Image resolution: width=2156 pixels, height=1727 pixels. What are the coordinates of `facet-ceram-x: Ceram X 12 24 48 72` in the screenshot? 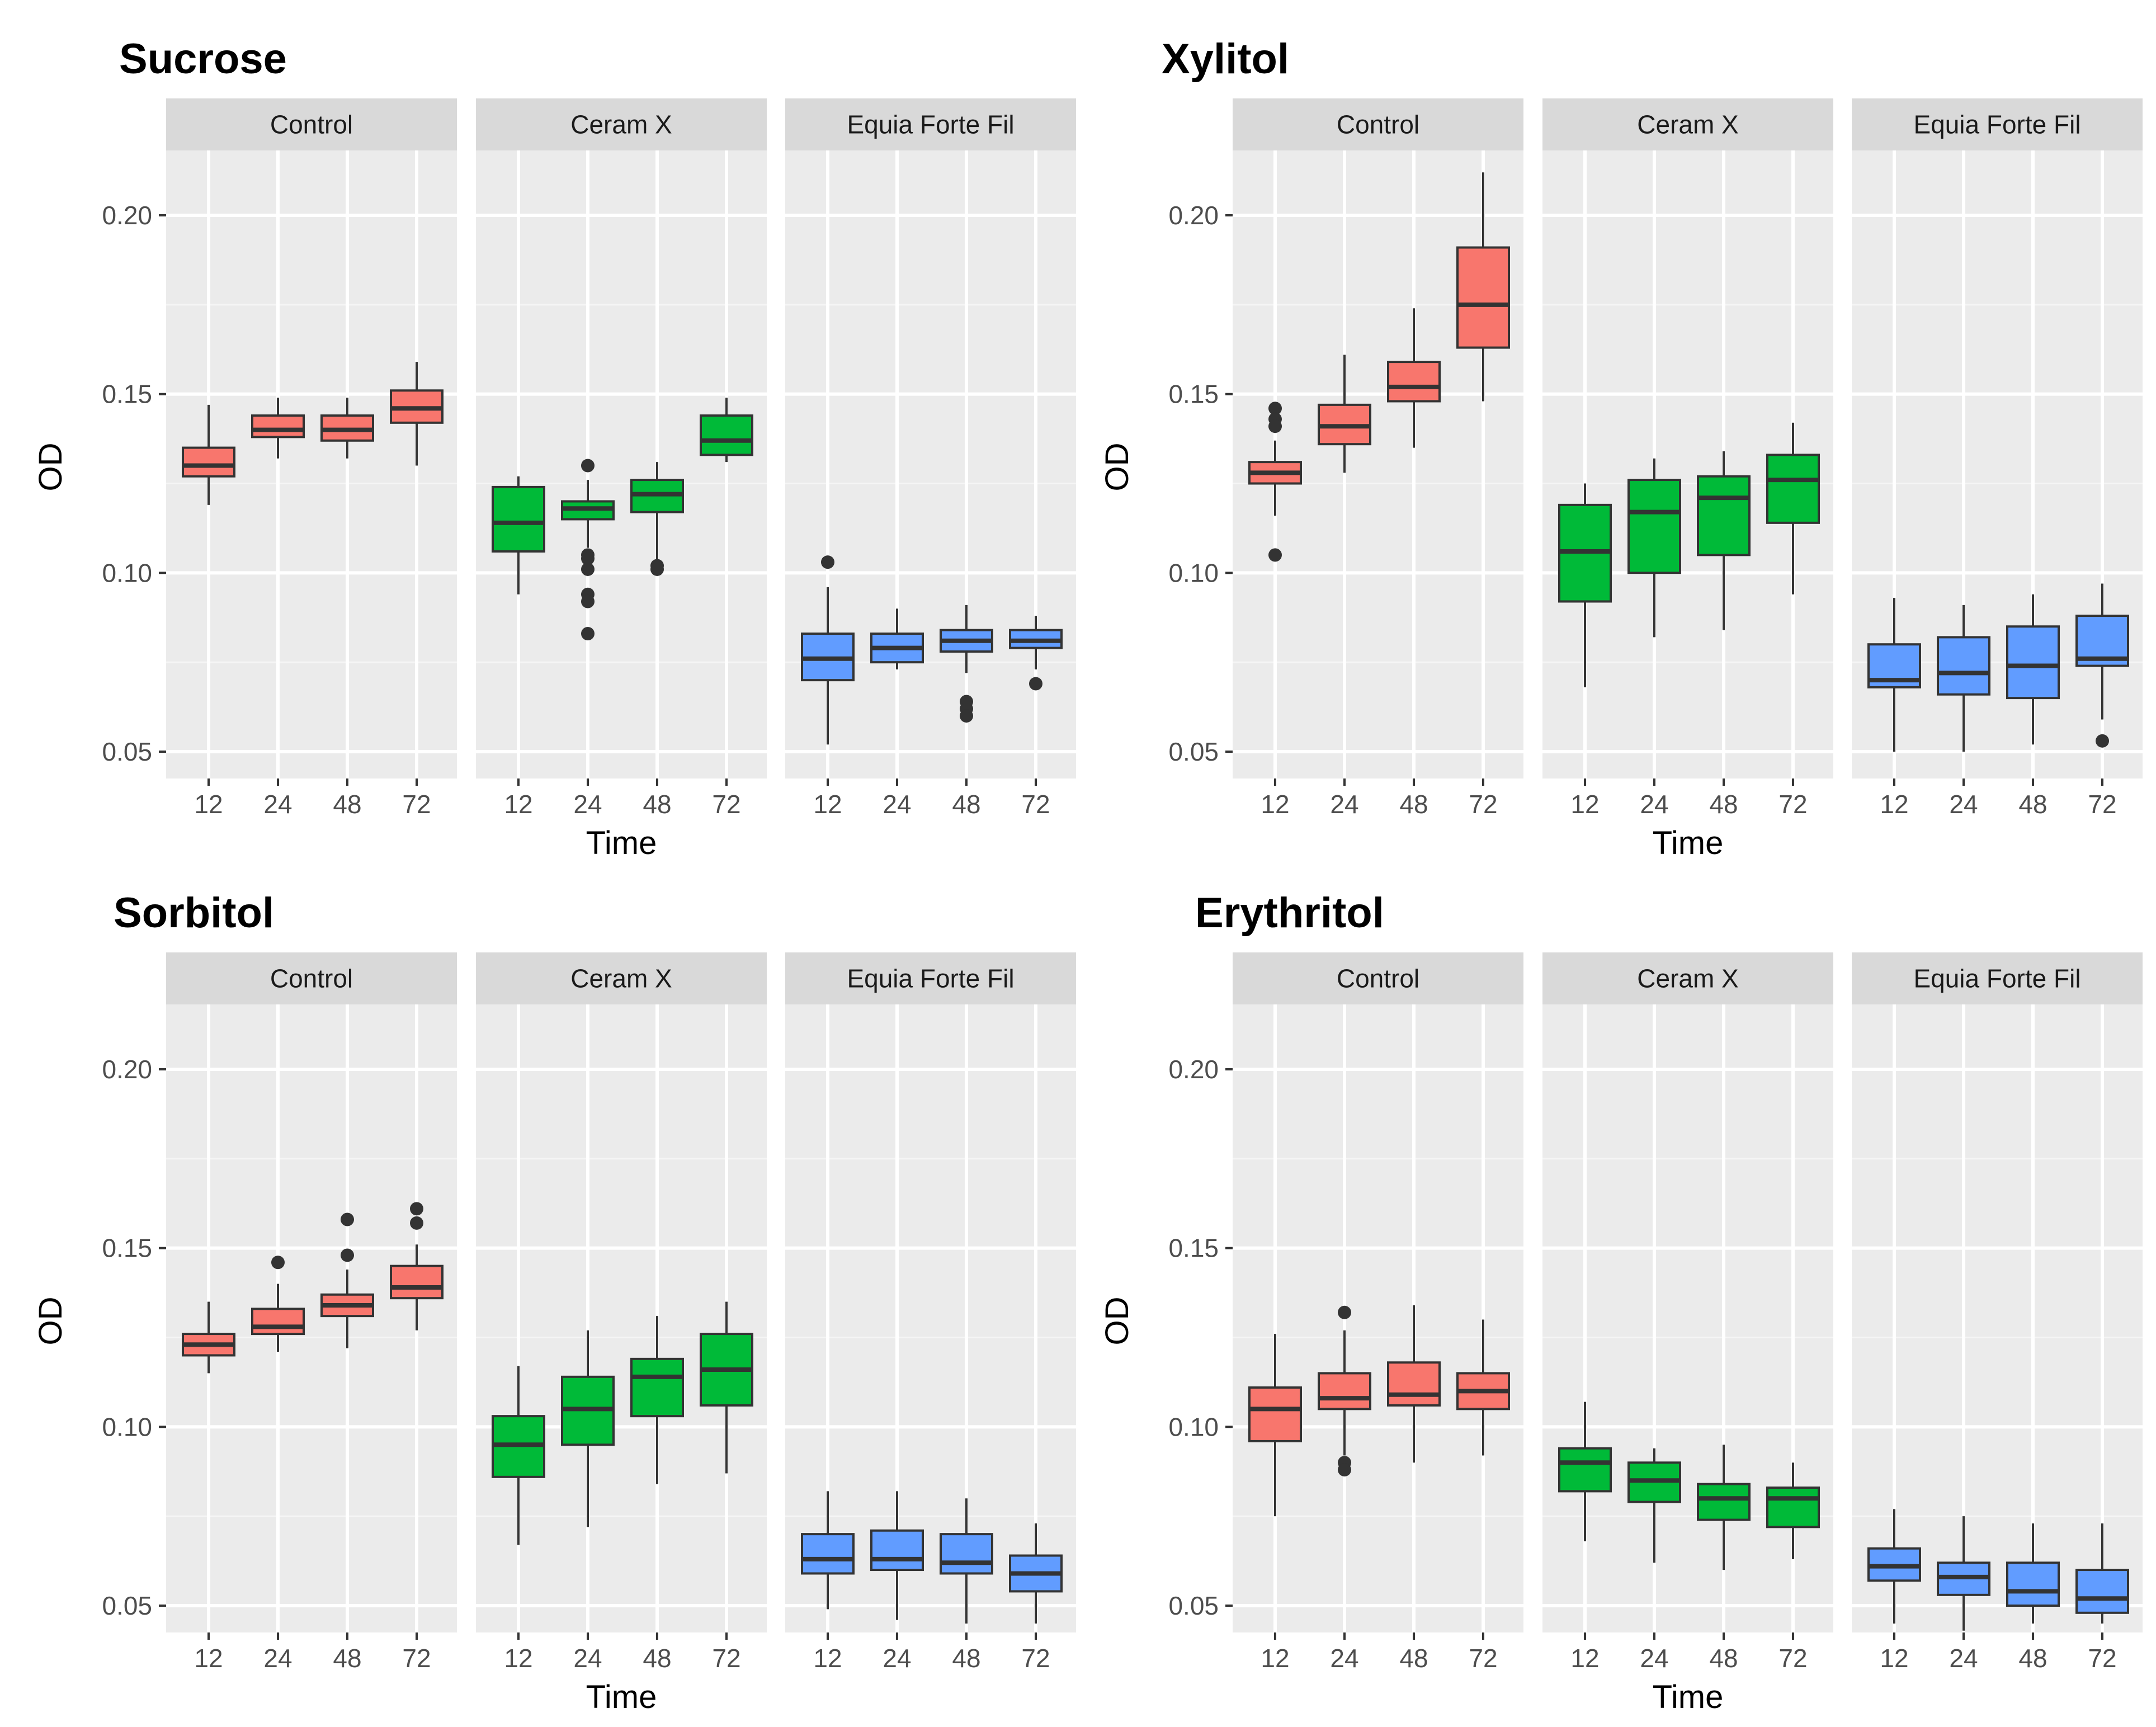 It's located at (1688, 1312).